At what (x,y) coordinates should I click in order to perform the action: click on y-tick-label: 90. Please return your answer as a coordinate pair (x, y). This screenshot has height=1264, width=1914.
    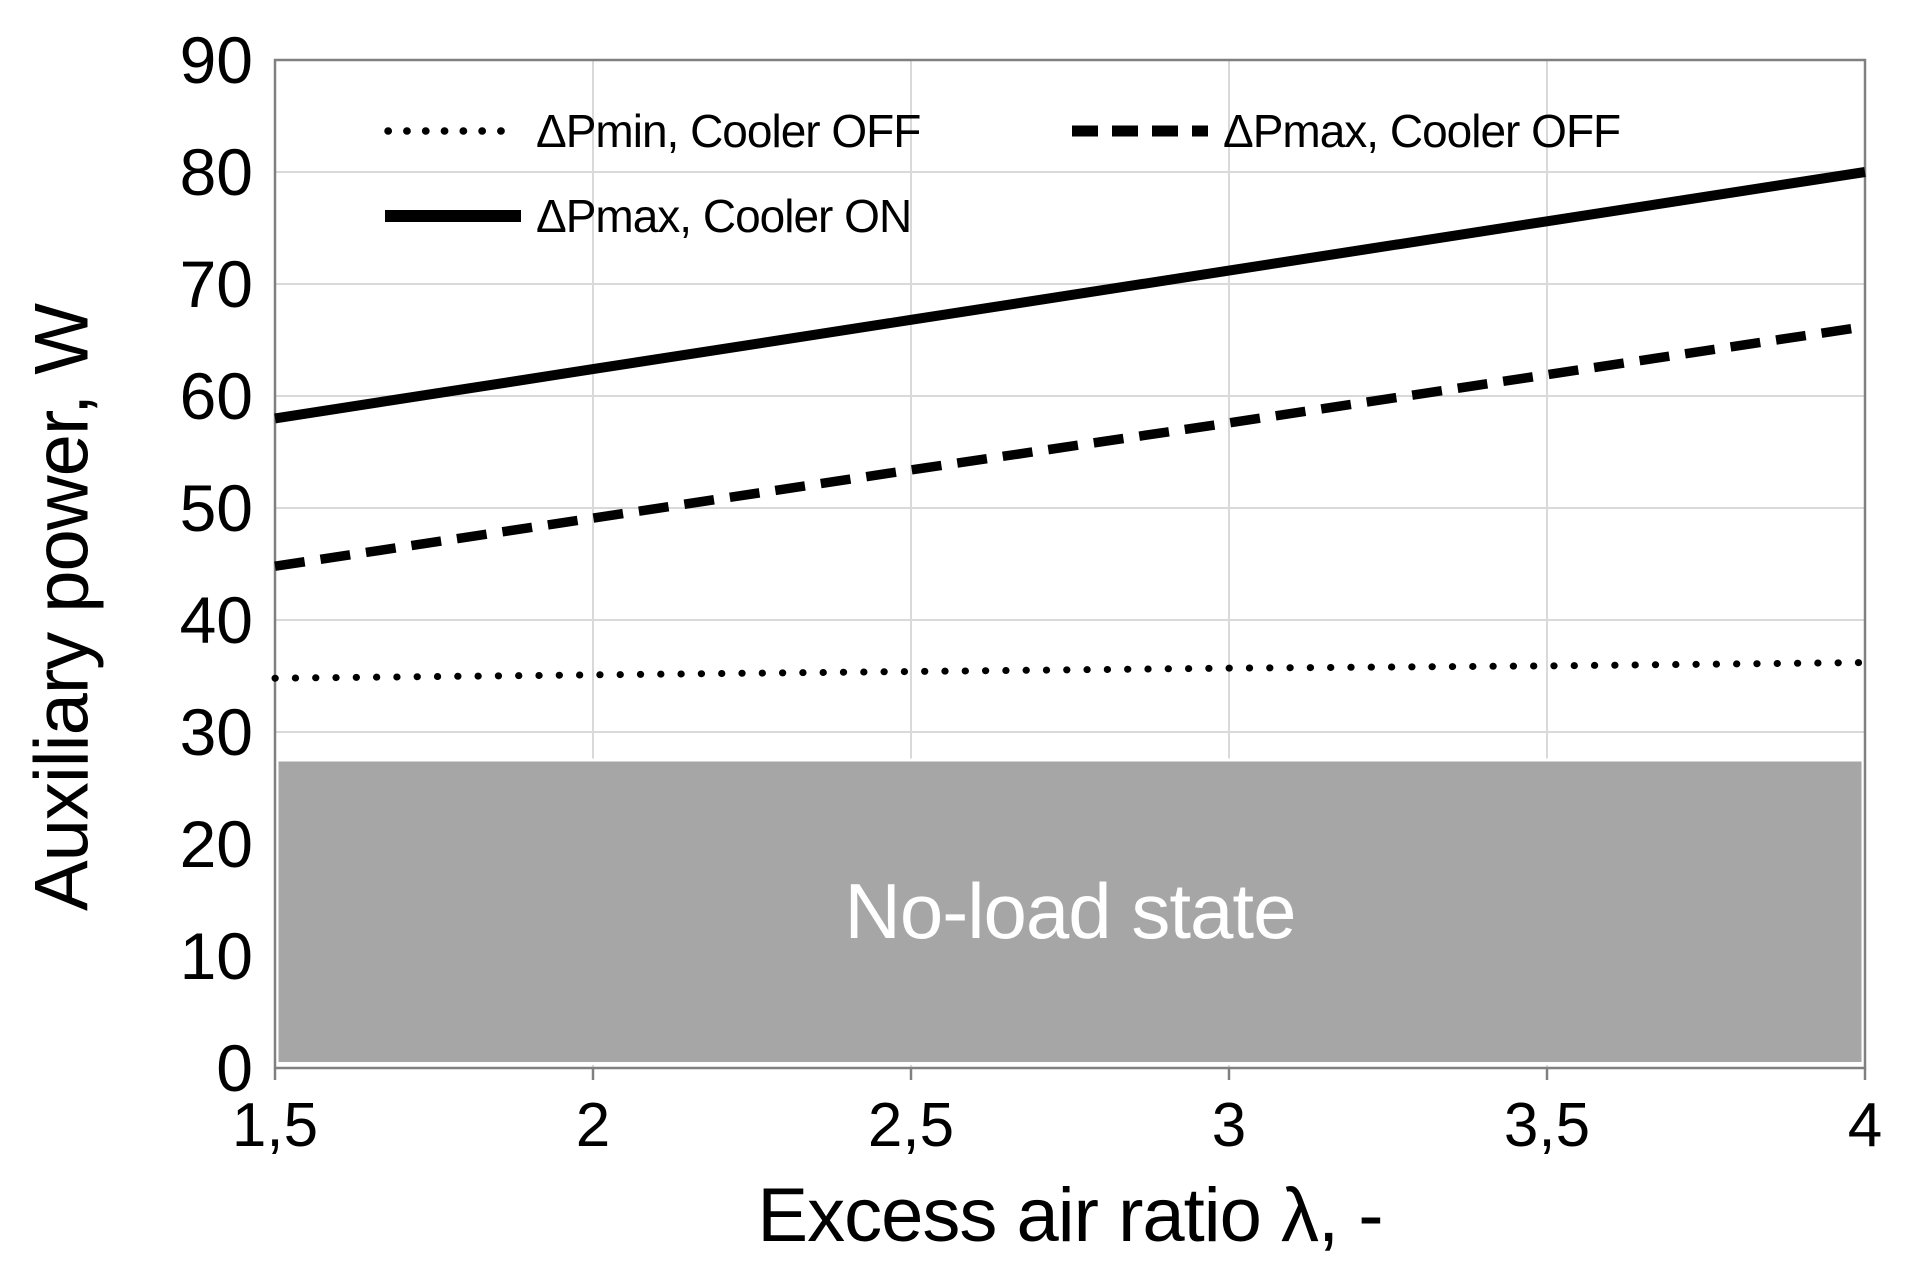
    Looking at the image, I should click on (216, 60).